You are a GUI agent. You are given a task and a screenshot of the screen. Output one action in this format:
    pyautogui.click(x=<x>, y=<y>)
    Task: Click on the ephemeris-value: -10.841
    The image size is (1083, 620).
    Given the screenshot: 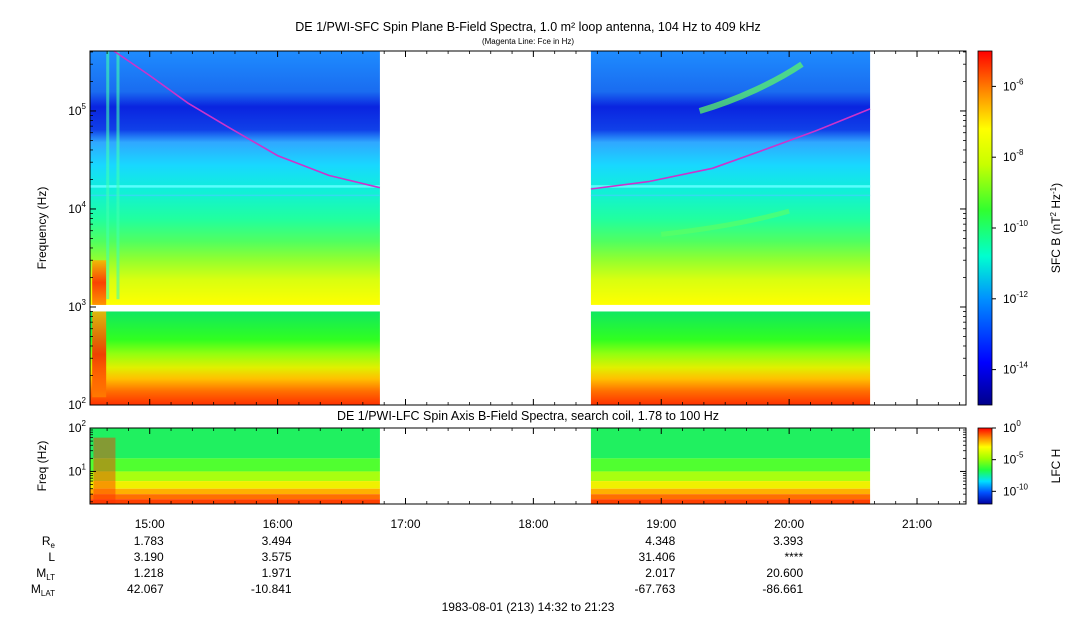 What is the action you would take?
    pyautogui.click(x=271, y=589)
    